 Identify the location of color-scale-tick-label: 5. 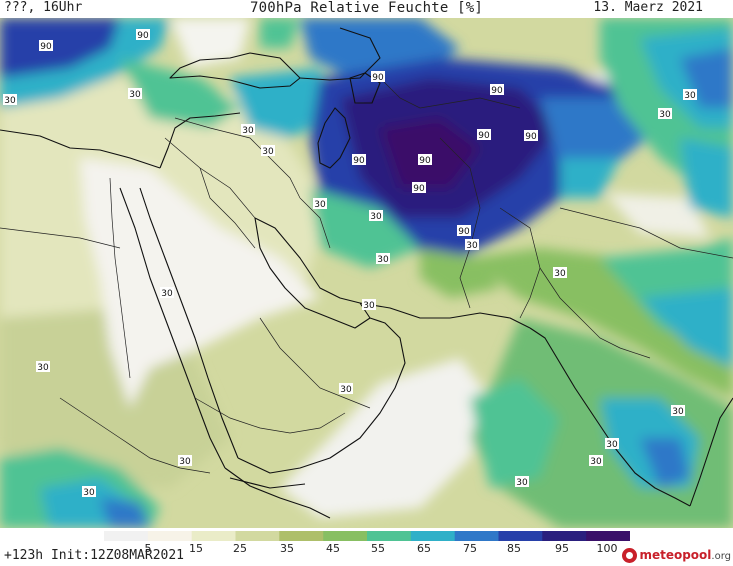
(148, 548).